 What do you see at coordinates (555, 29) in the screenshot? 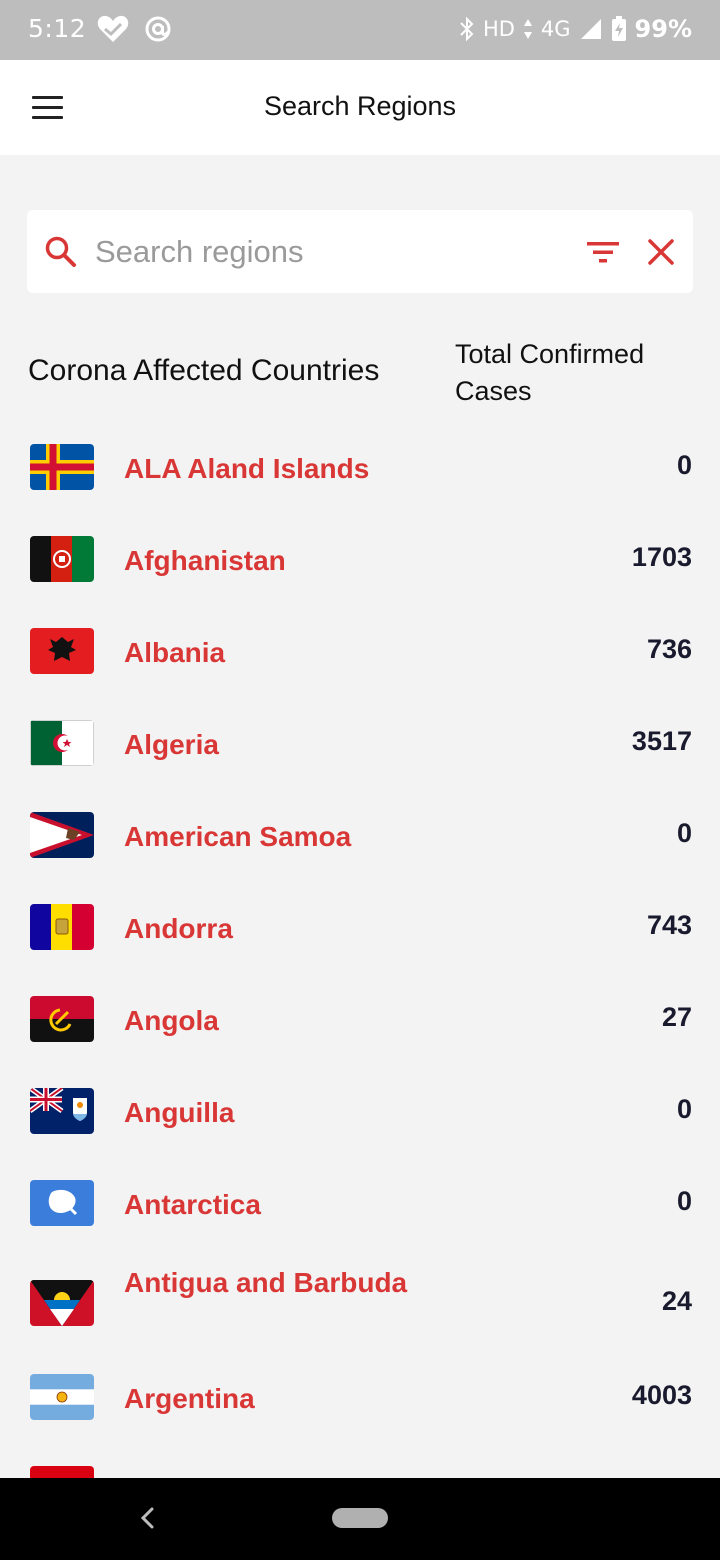
I see `signal-type: 4G` at bounding box center [555, 29].